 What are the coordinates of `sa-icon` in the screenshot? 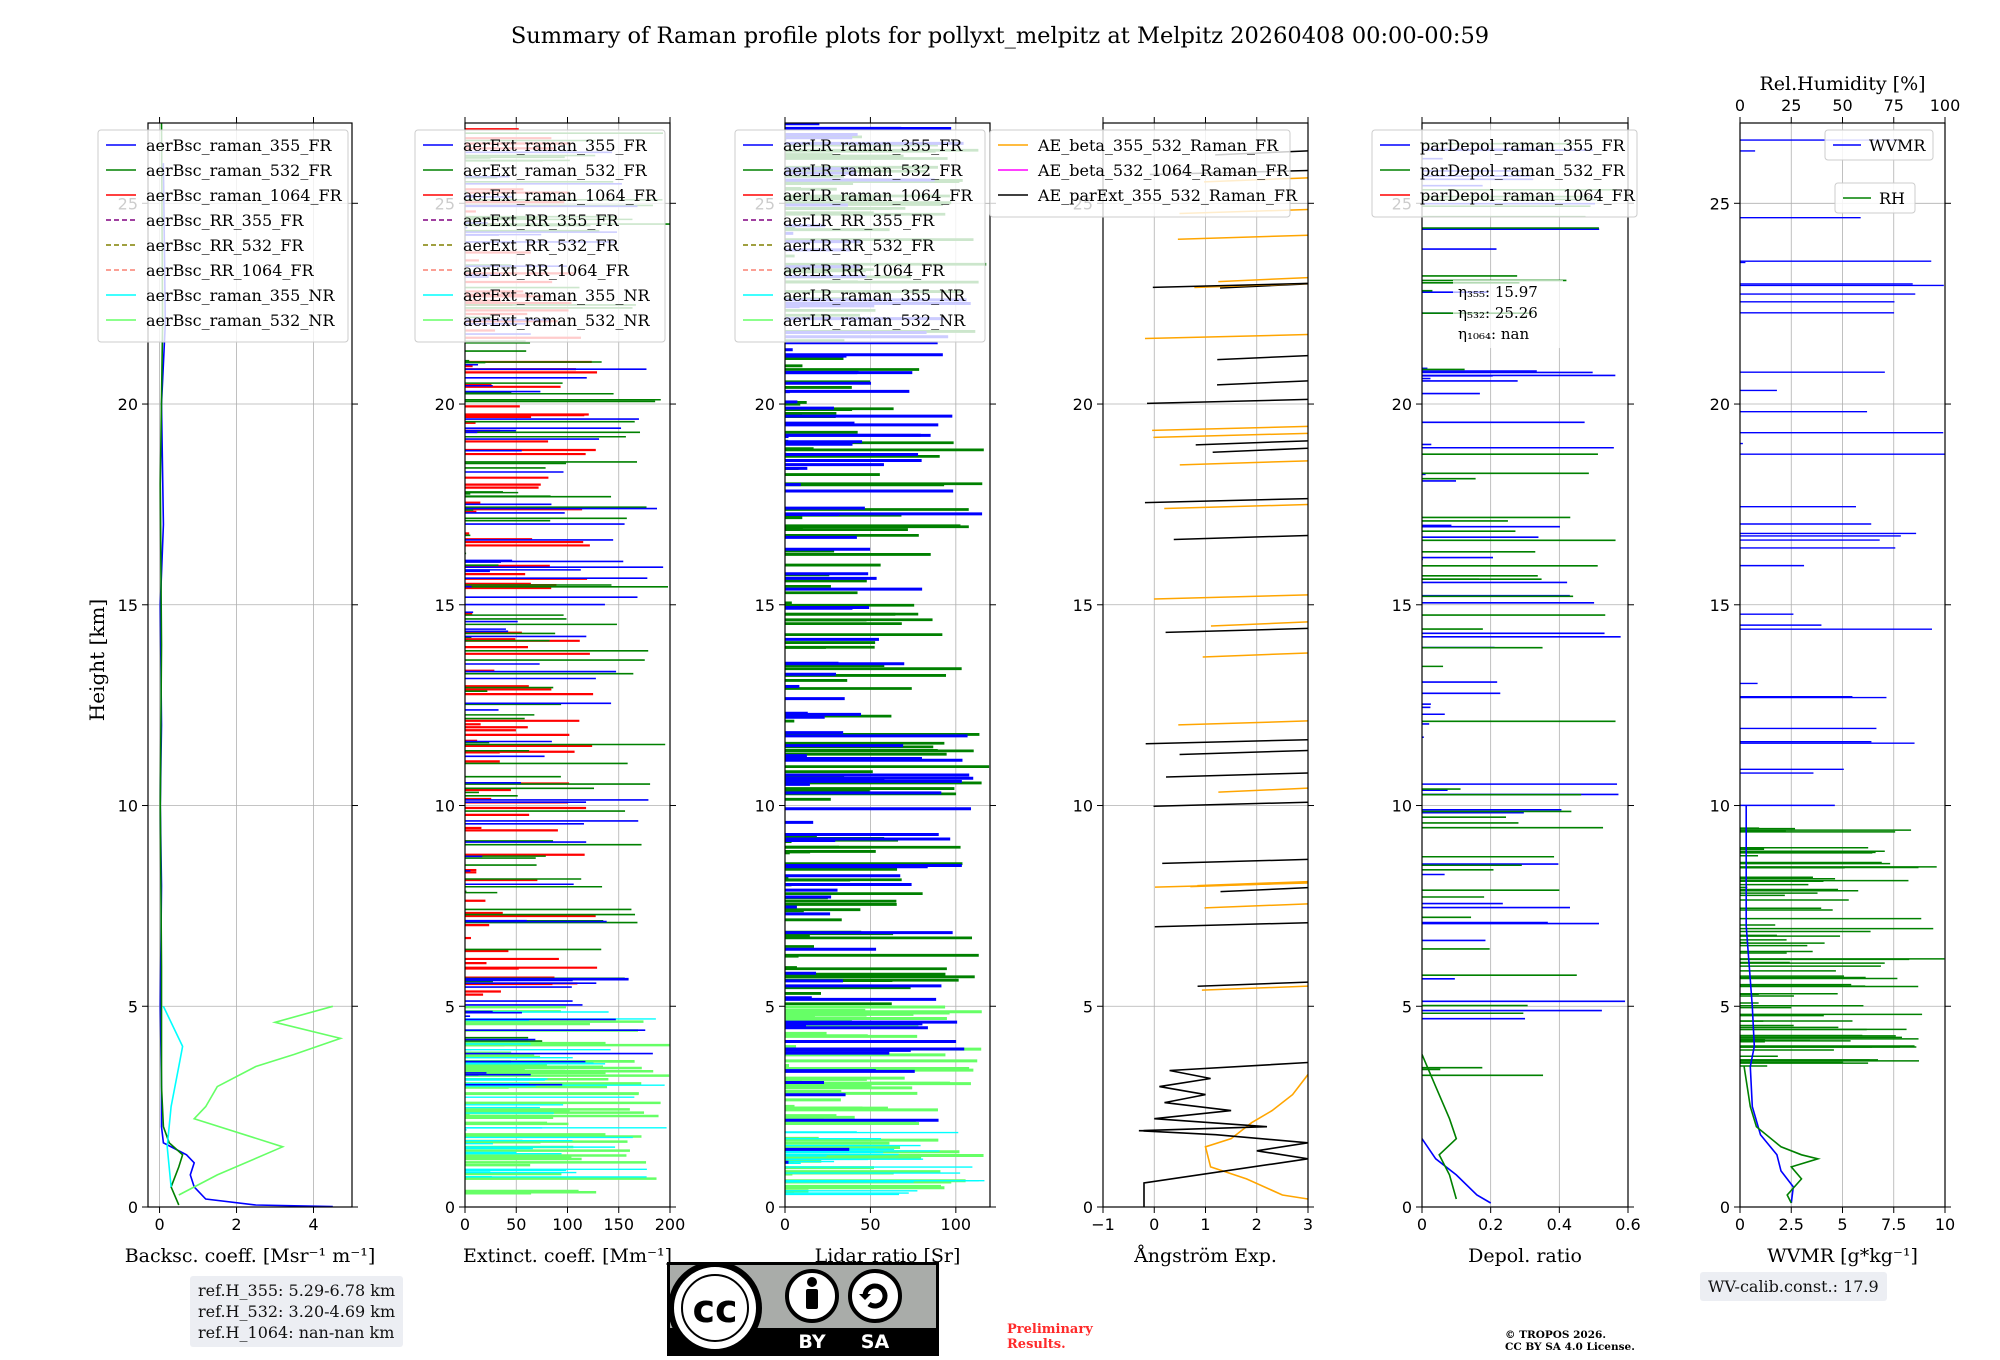 It's located at (875, 1296).